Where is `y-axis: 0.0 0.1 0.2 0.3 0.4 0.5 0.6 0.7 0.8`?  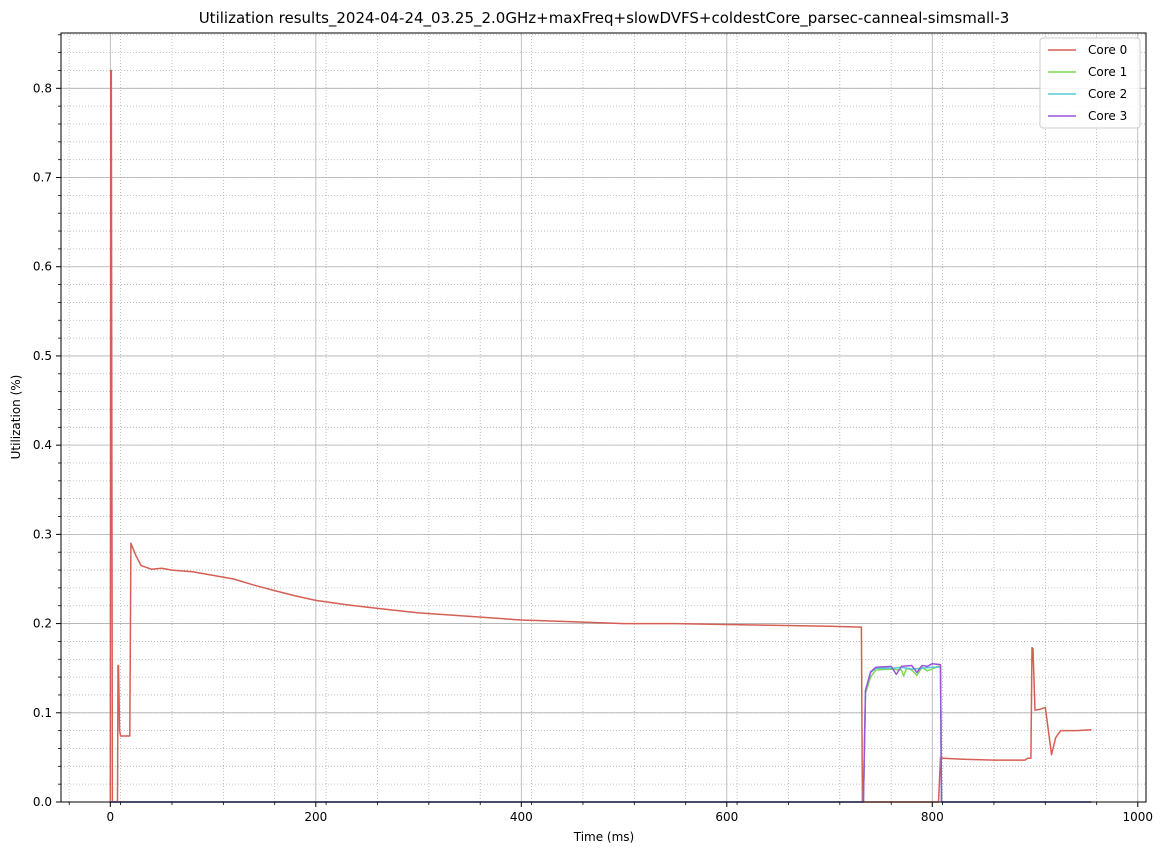
y-axis: 0.0 0.1 0.2 0.3 0.4 0.5 0.6 0.7 0.8 is located at coordinates (47, 421).